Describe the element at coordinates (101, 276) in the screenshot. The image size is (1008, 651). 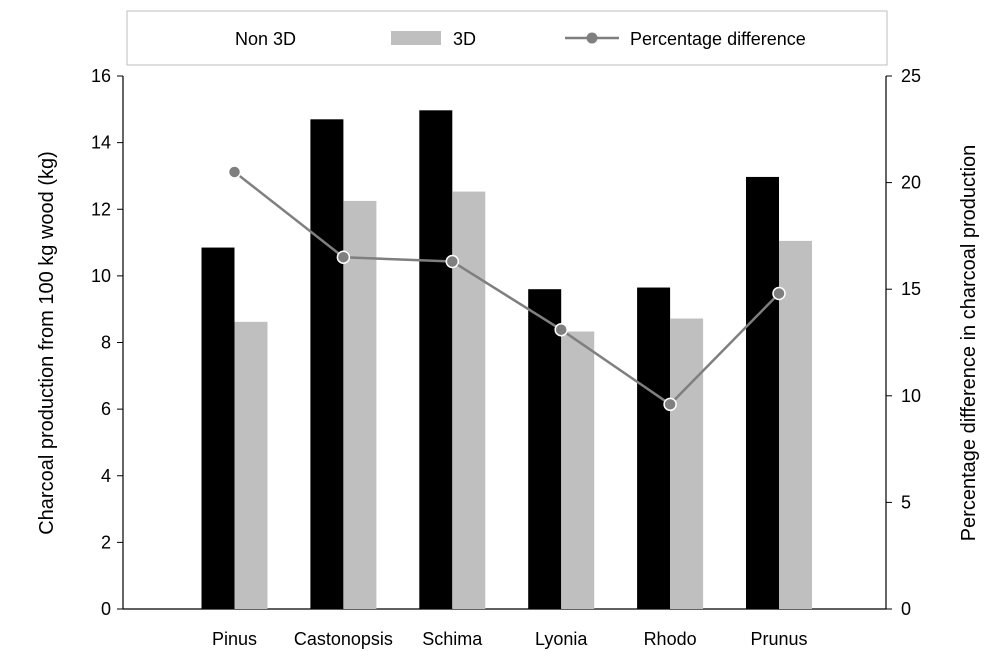
I see `y-tick-label: 10` at that location.